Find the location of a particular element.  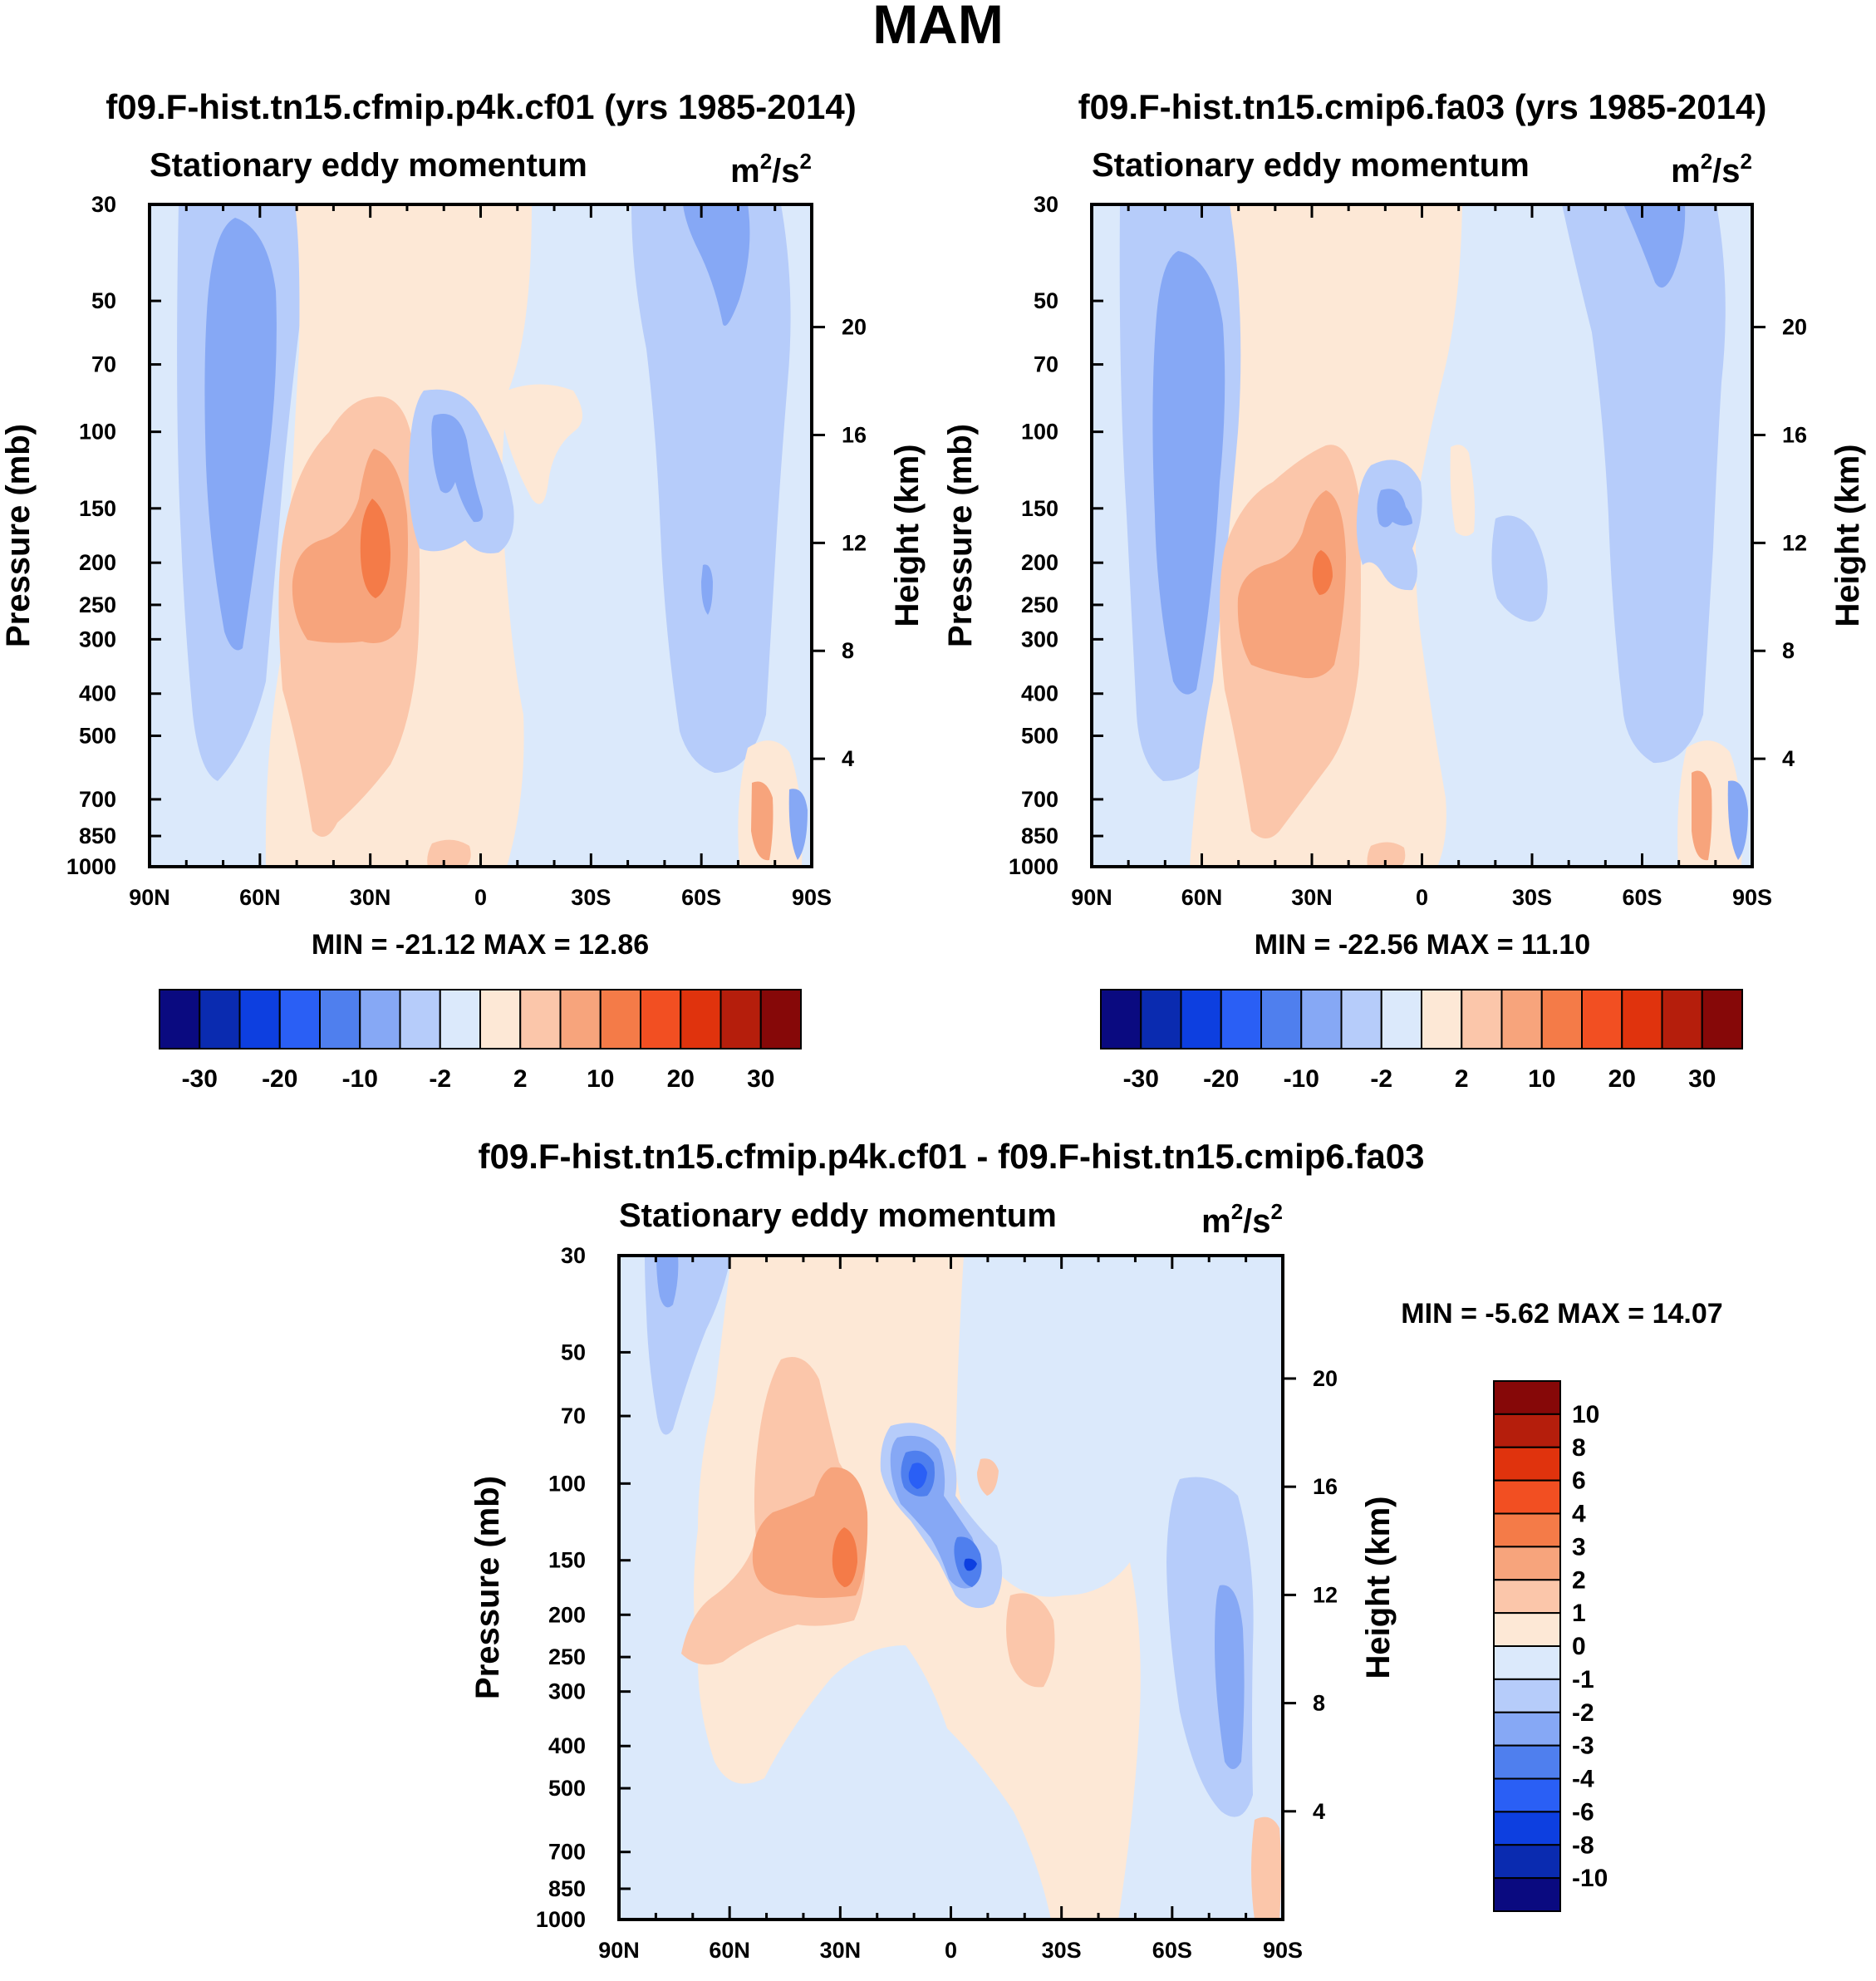

panel-3-units: m2/s2 is located at coordinates (1242, 1219).